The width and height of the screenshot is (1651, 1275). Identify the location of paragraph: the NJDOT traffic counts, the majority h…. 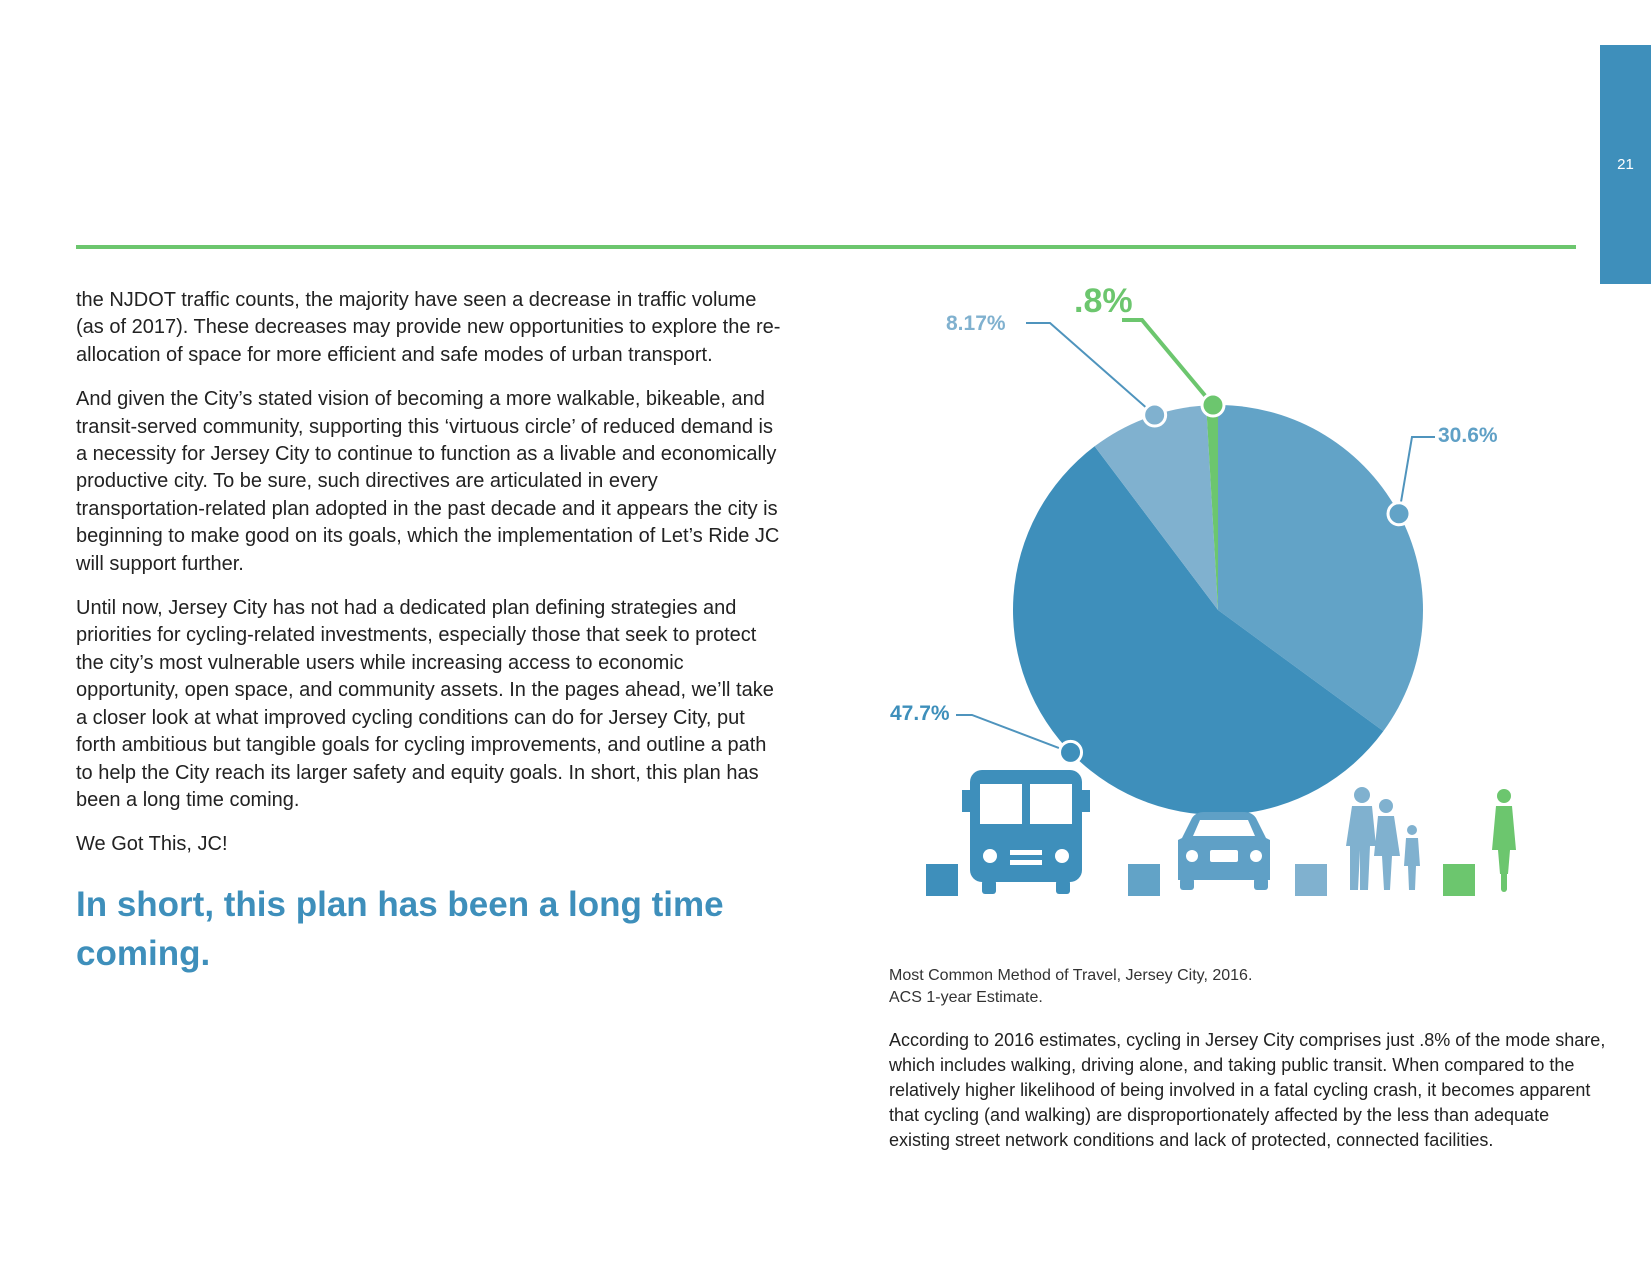
(428, 327).